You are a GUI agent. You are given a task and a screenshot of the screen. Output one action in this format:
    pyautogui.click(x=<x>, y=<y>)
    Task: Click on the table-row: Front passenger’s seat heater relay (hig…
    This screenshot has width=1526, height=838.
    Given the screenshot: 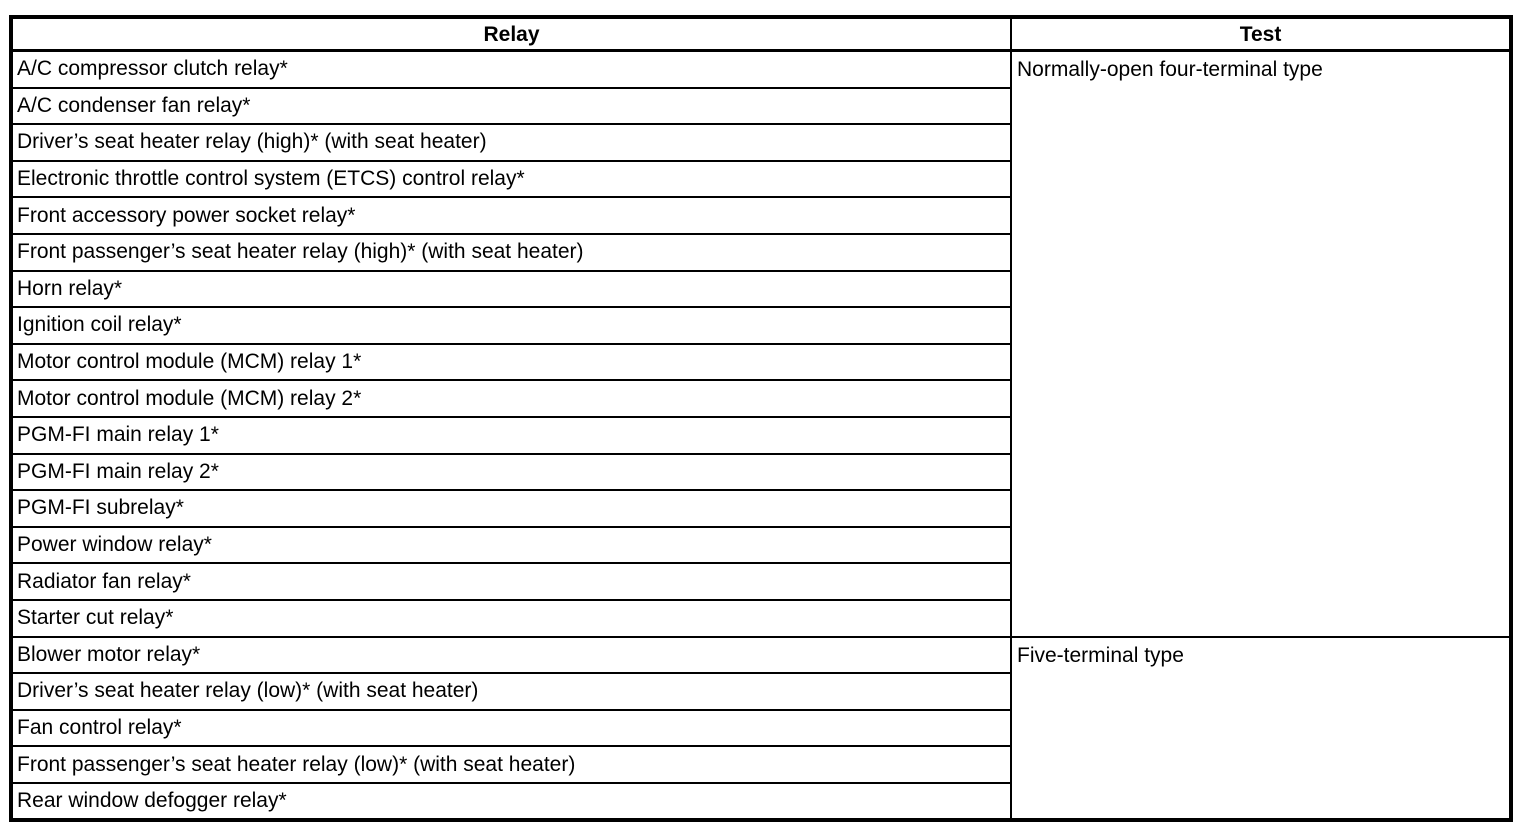 What is the action you would take?
    pyautogui.click(x=760, y=252)
    